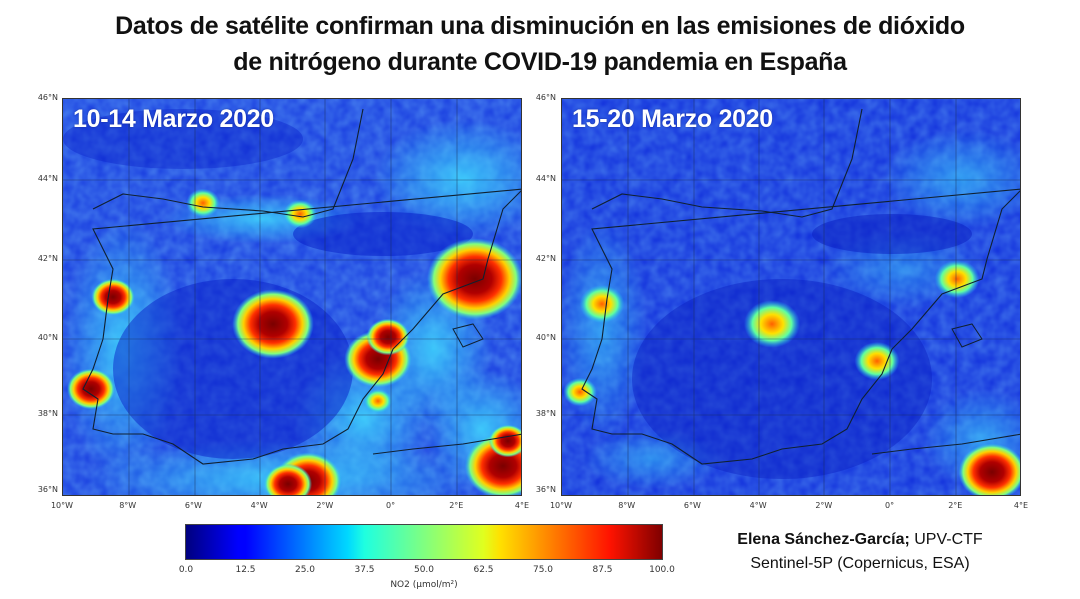 This screenshot has height=599, width=1080. I want to click on colorbar-tick: 50.0, so click(424, 570).